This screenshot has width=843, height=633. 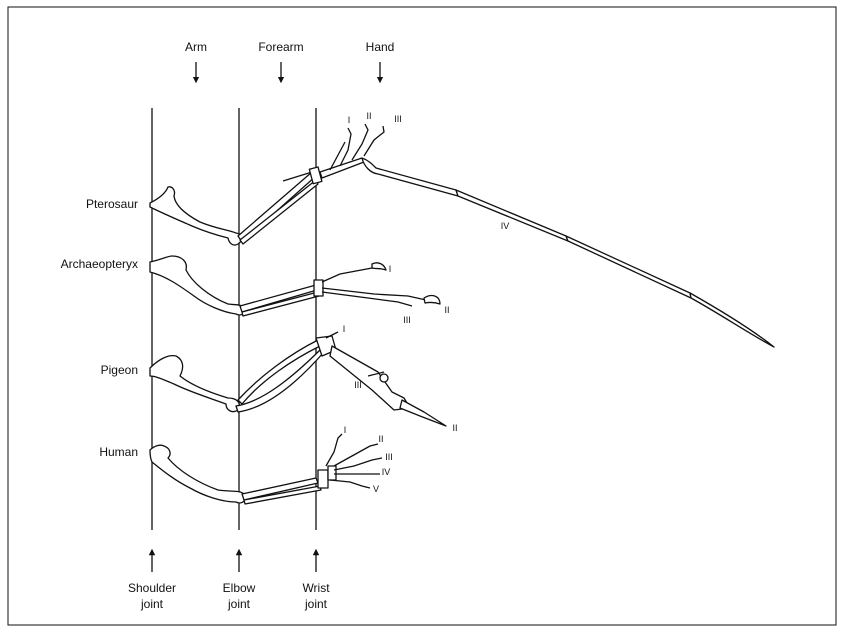 I want to click on human-label: Human, so click(x=118, y=452).